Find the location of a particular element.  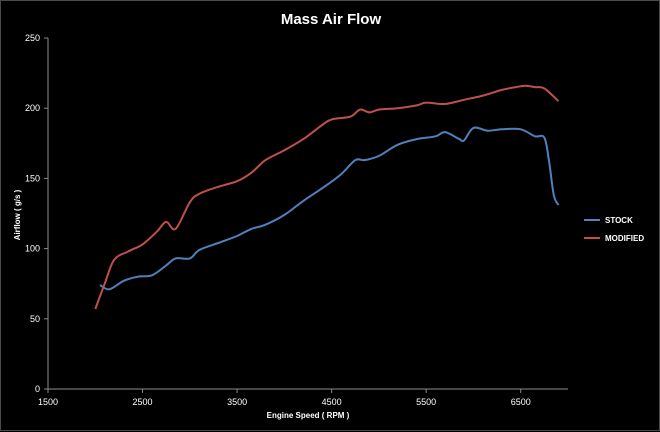

y-tick-label: 50 is located at coordinates (35, 319).